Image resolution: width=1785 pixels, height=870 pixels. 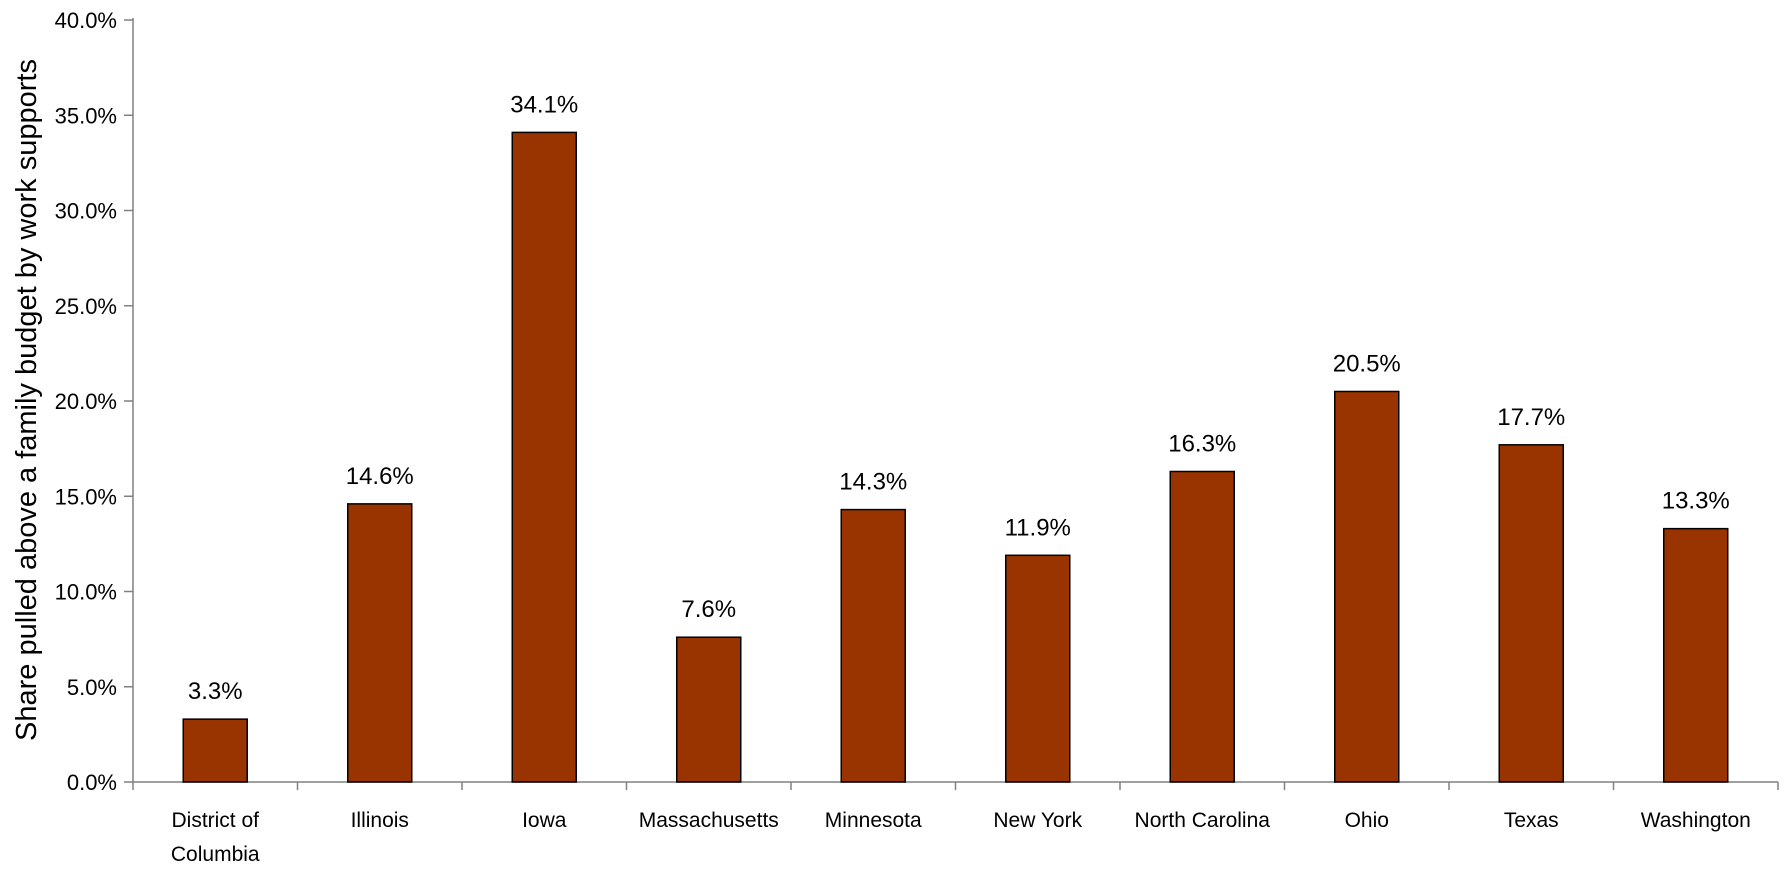 I want to click on data-label: 34.1%, so click(x=544, y=104).